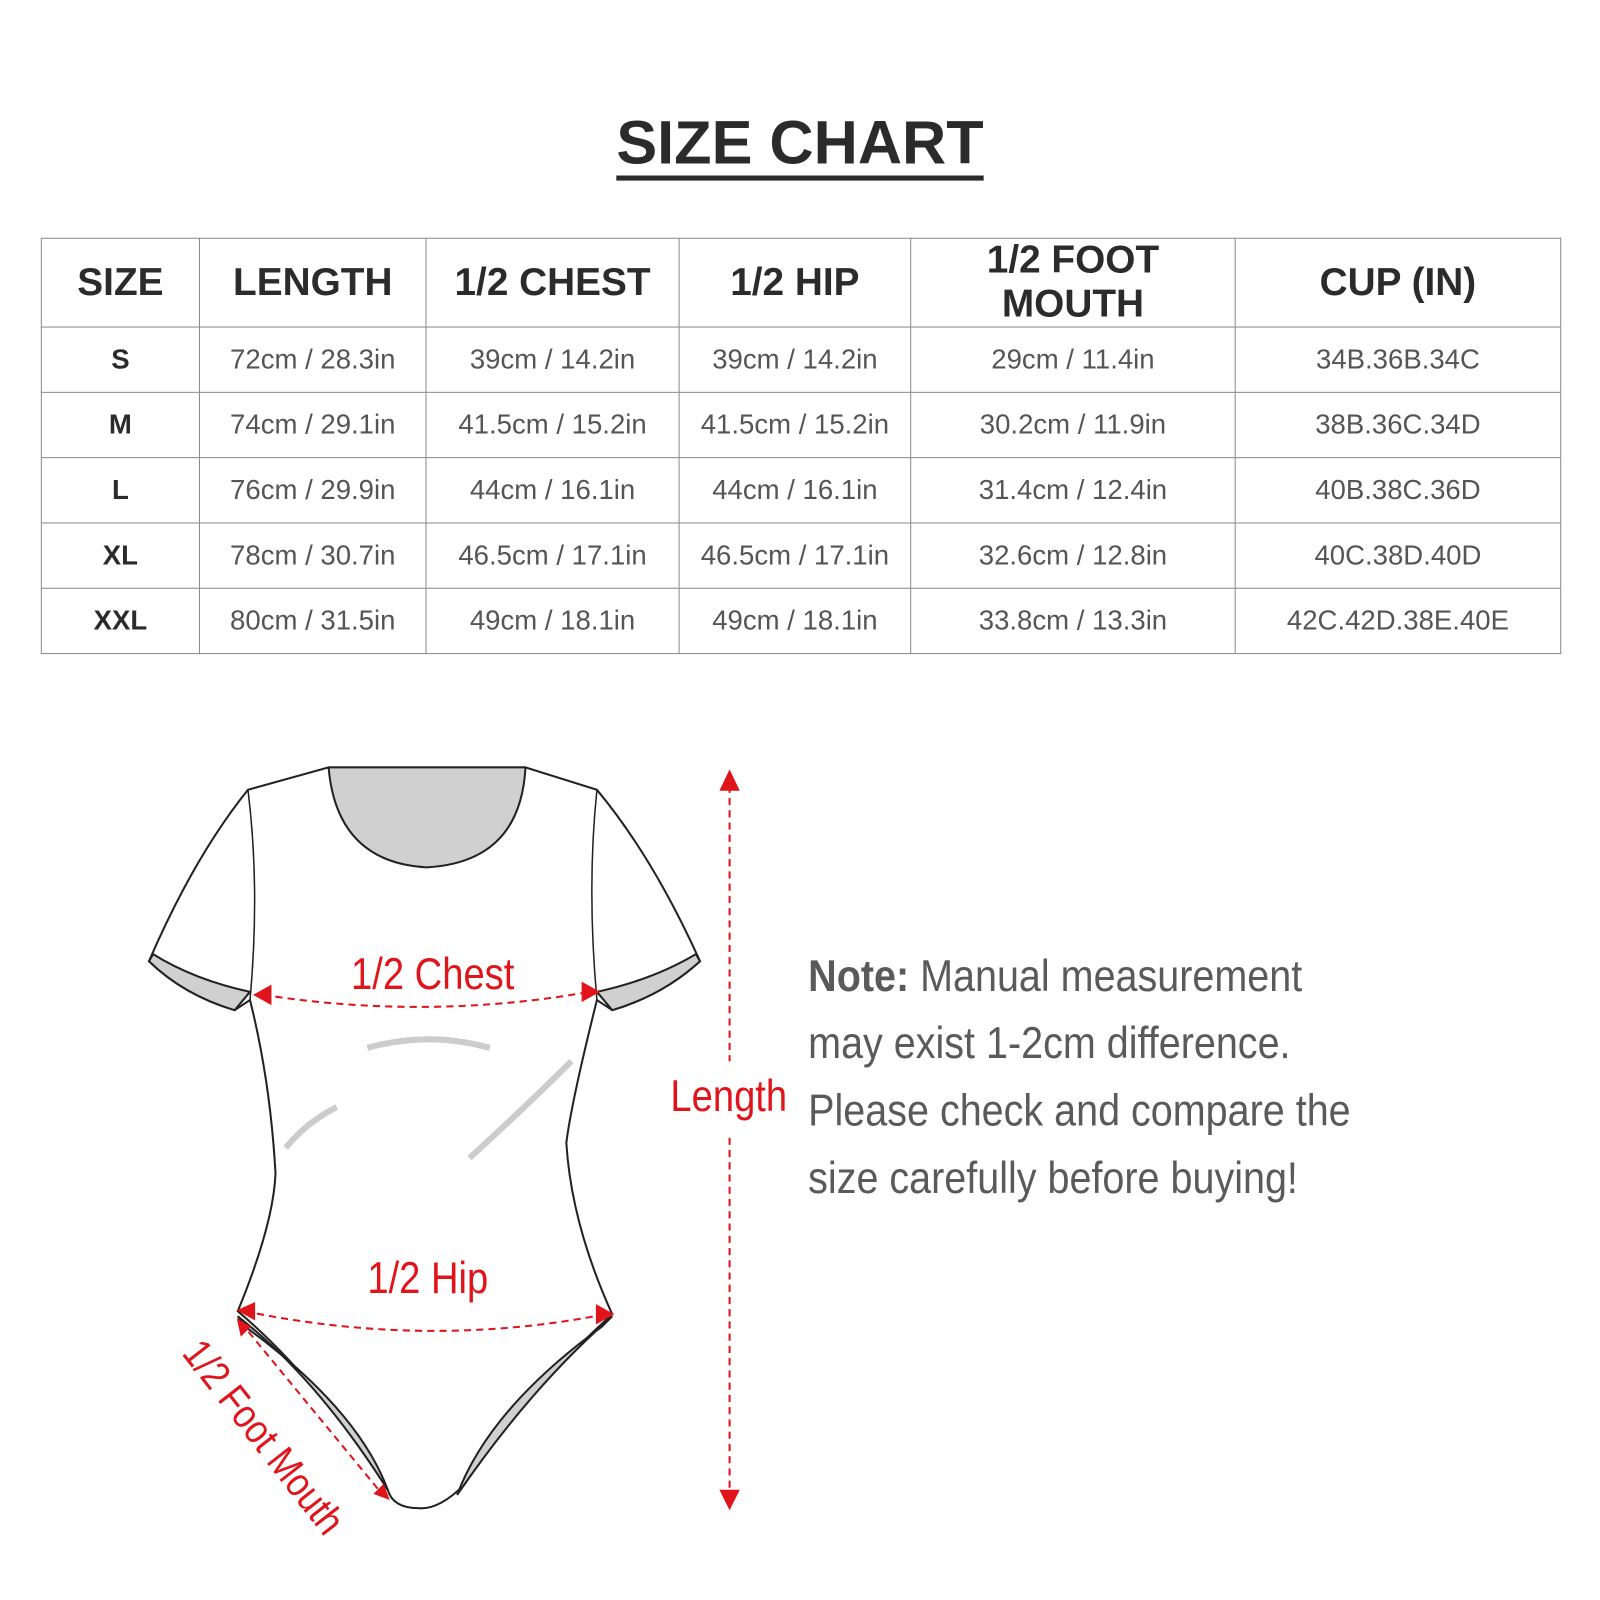  Describe the element at coordinates (1073, 621) in the screenshot. I see `cell-foot-mouth: 33.8cm / 13.3in` at that location.